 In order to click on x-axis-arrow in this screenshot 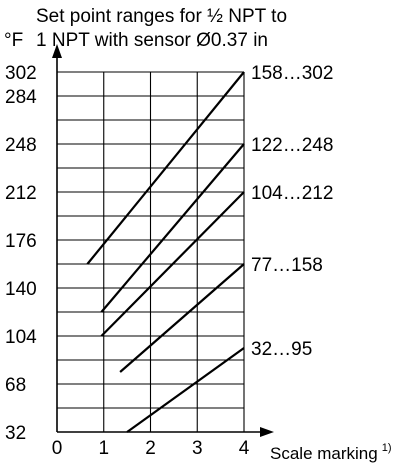, I will do `click(267, 432)`.